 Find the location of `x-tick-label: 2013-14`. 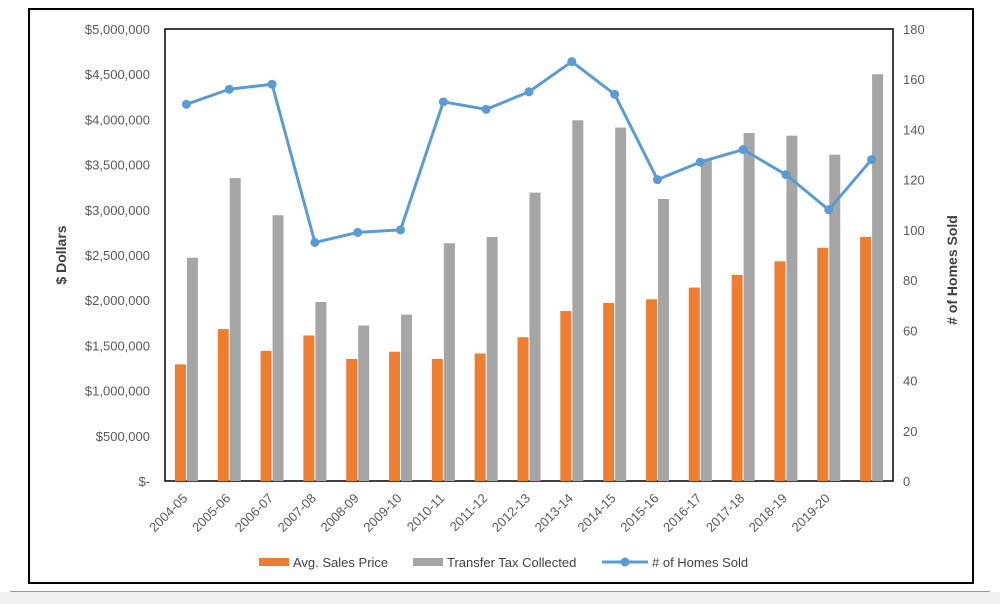

x-tick-label: 2013-14 is located at coordinates (554, 513).